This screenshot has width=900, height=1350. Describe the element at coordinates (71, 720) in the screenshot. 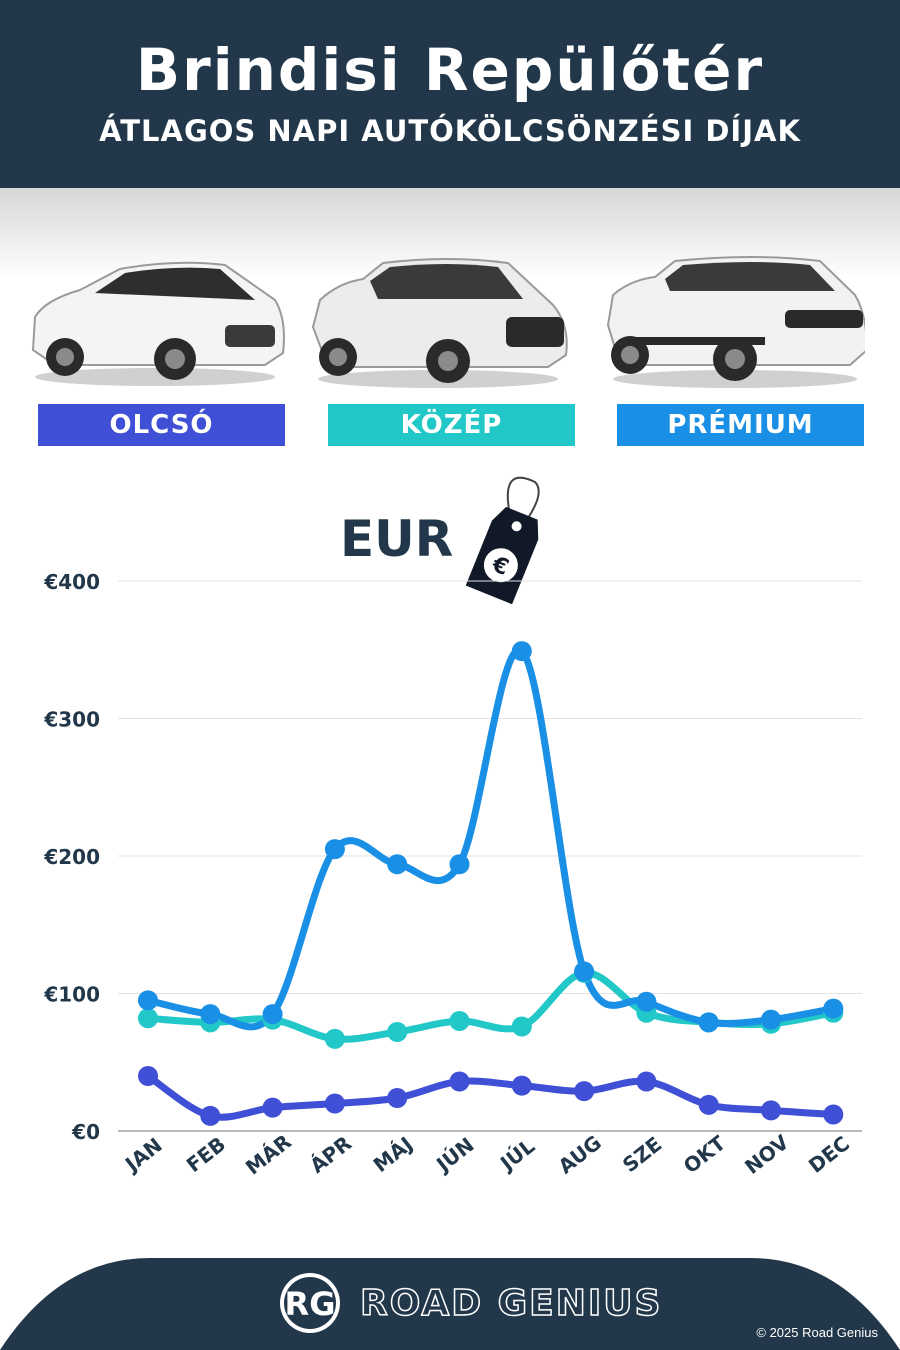

I see `y-tick-label: €300` at that location.